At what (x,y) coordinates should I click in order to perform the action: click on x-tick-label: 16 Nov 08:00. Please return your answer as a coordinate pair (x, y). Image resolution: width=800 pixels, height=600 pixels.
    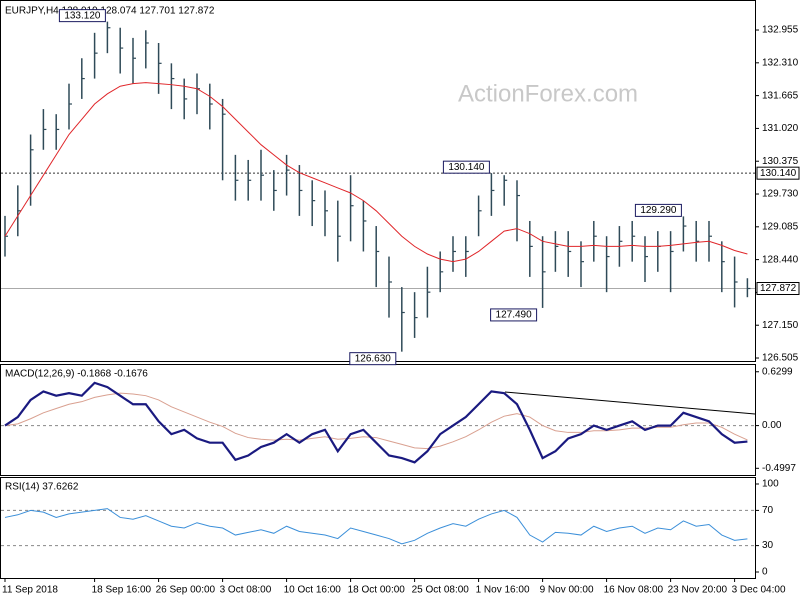
    Looking at the image, I should click on (634, 590).